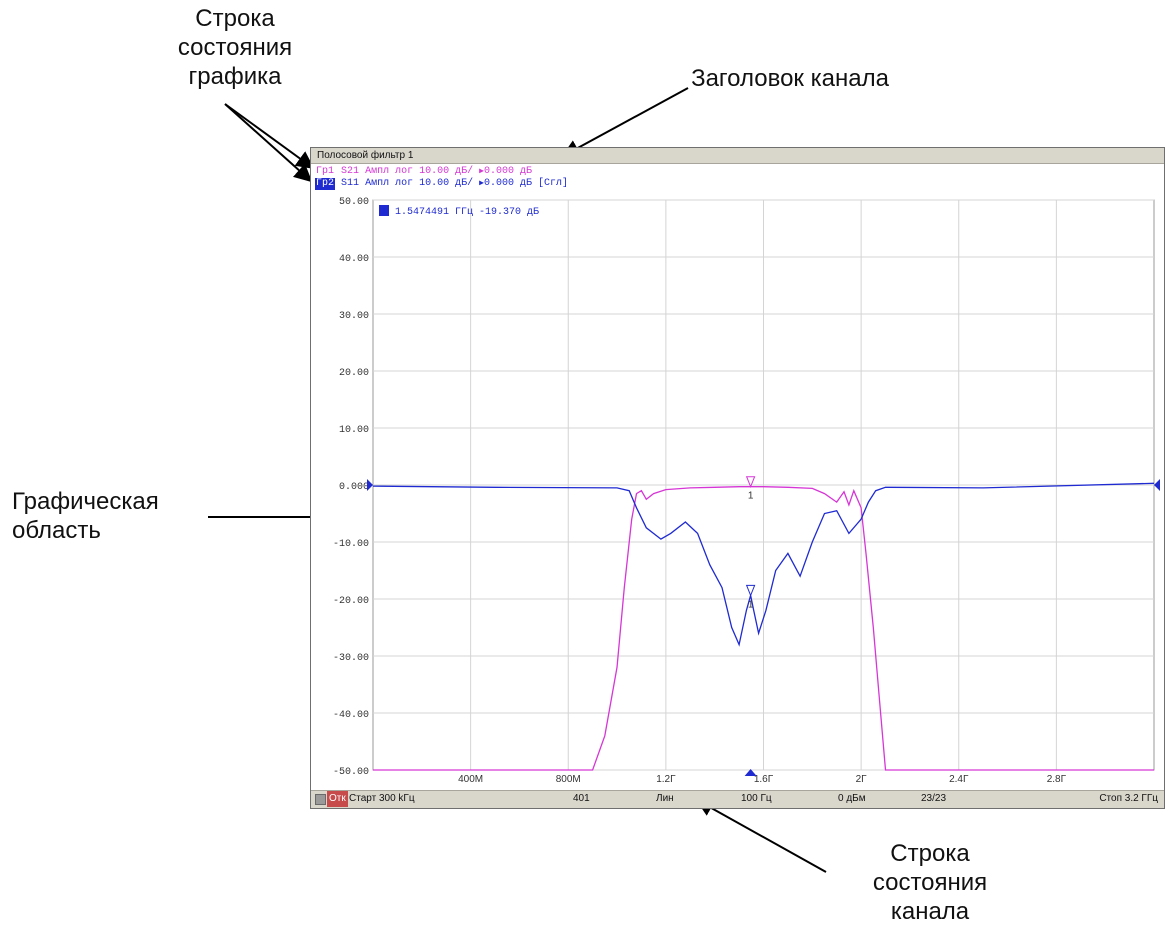  Describe the element at coordinates (446, 171) in the screenshot. I see `trace1-scale: 10.00 дБ/` at that location.